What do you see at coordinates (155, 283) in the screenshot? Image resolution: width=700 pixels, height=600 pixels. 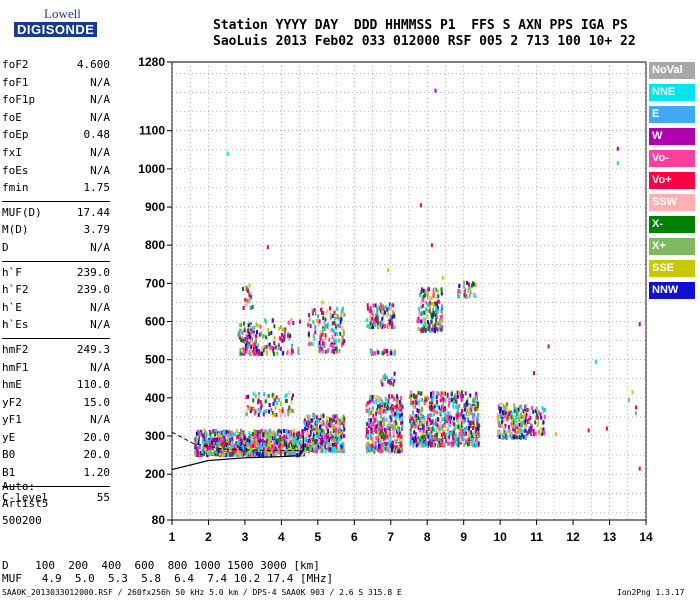 I see `y-tick-label: 700` at bounding box center [155, 283].